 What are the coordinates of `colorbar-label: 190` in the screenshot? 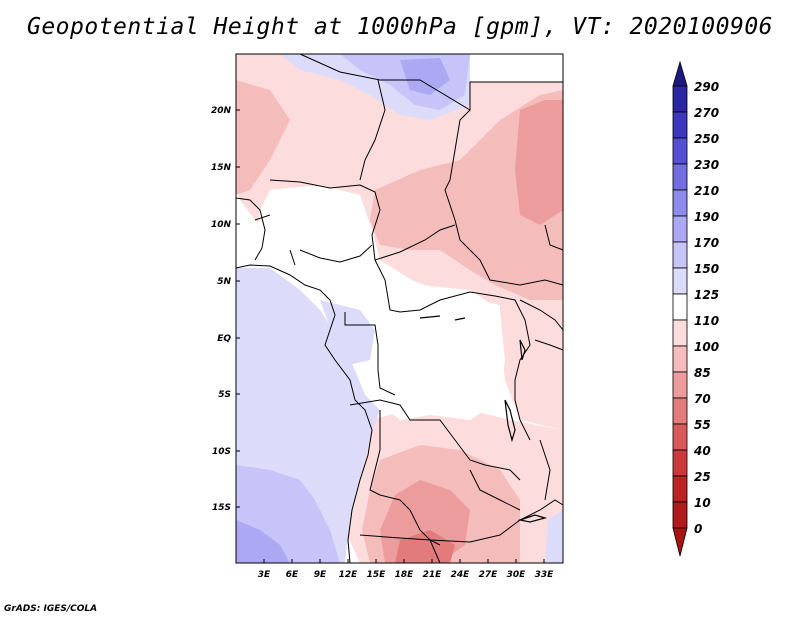 It's located at (706, 217).